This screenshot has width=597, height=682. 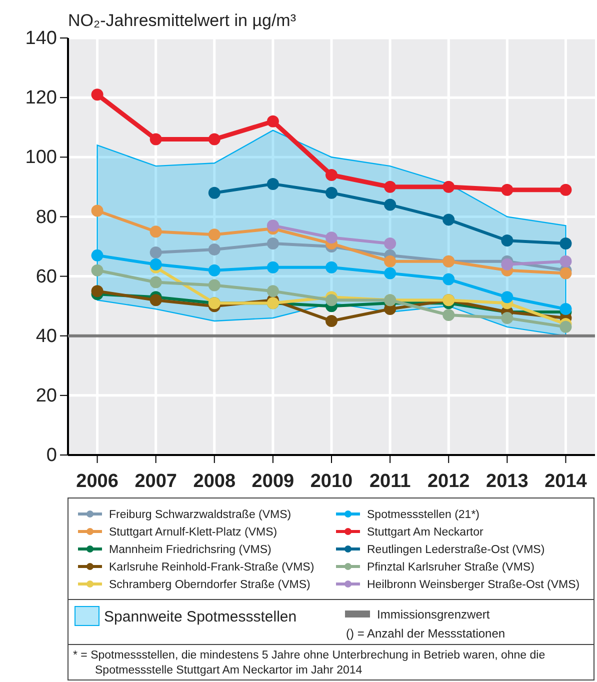 What do you see at coordinates (46, 396) in the screenshot?
I see `y-tick-label: 20` at bounding box center [46, 396].